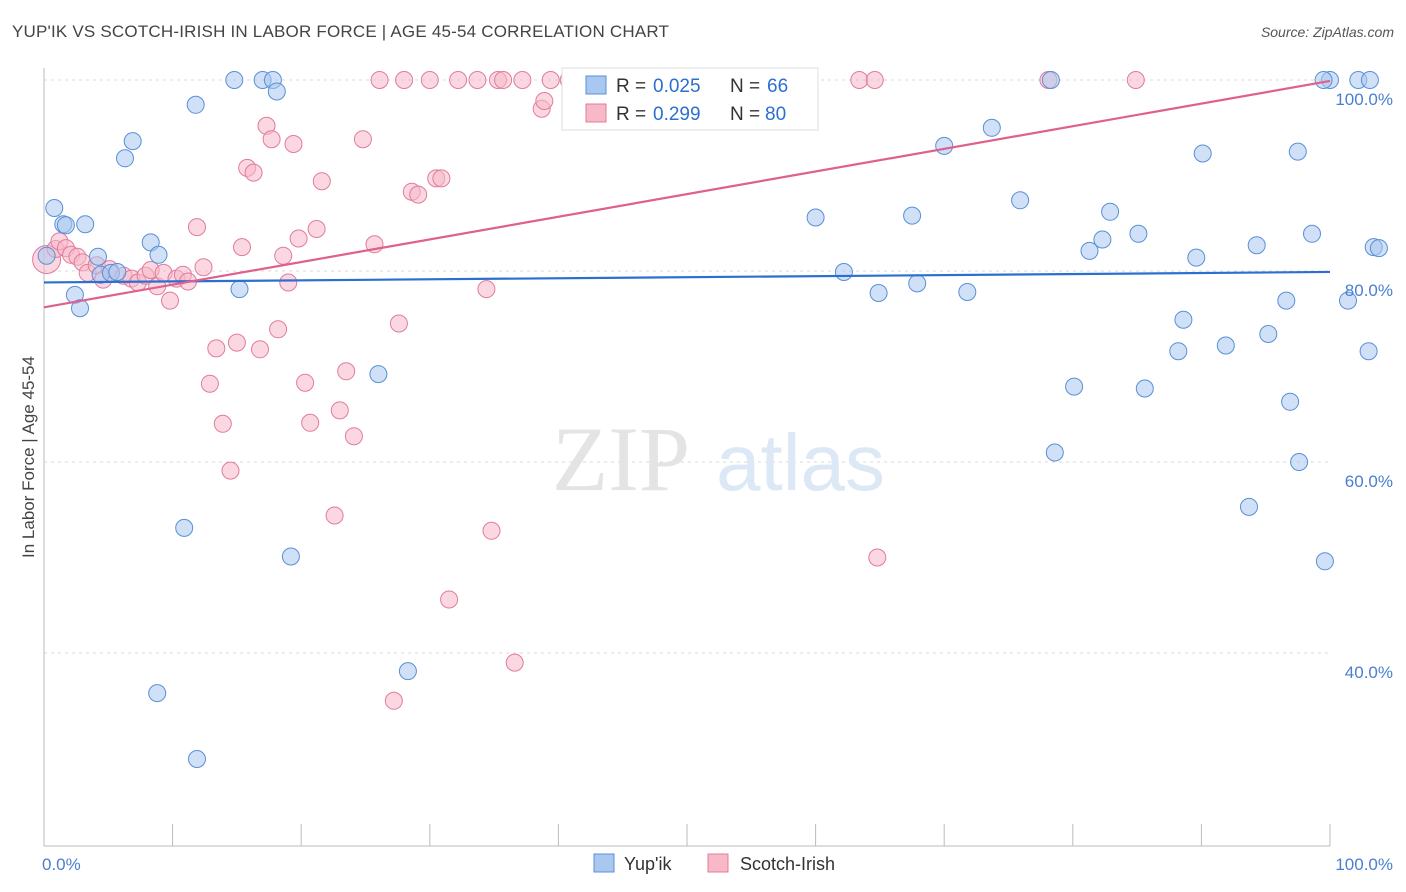 This screenshot has height=892, width=1406. Describe the element at coordinates (745, 114) in the screenshot. I see `stats-n-label-1: N =` at that location.